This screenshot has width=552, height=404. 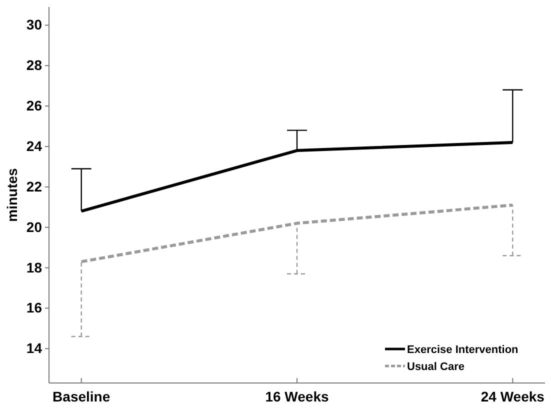 What do you see at coordinates (81, 396) in the screenshot?
I see `x-tick-label: Baseline` at bounding box center [81, 396].